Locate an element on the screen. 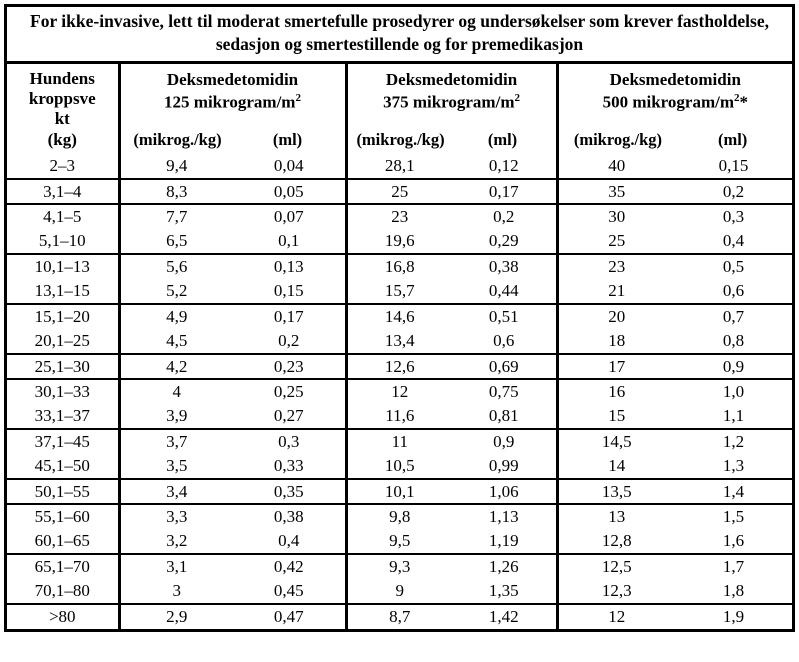 Image resolution: width=799 pixels, height=662 pixels. weight-range-cell: 10,1–13 is located at coordinates (64, 267).